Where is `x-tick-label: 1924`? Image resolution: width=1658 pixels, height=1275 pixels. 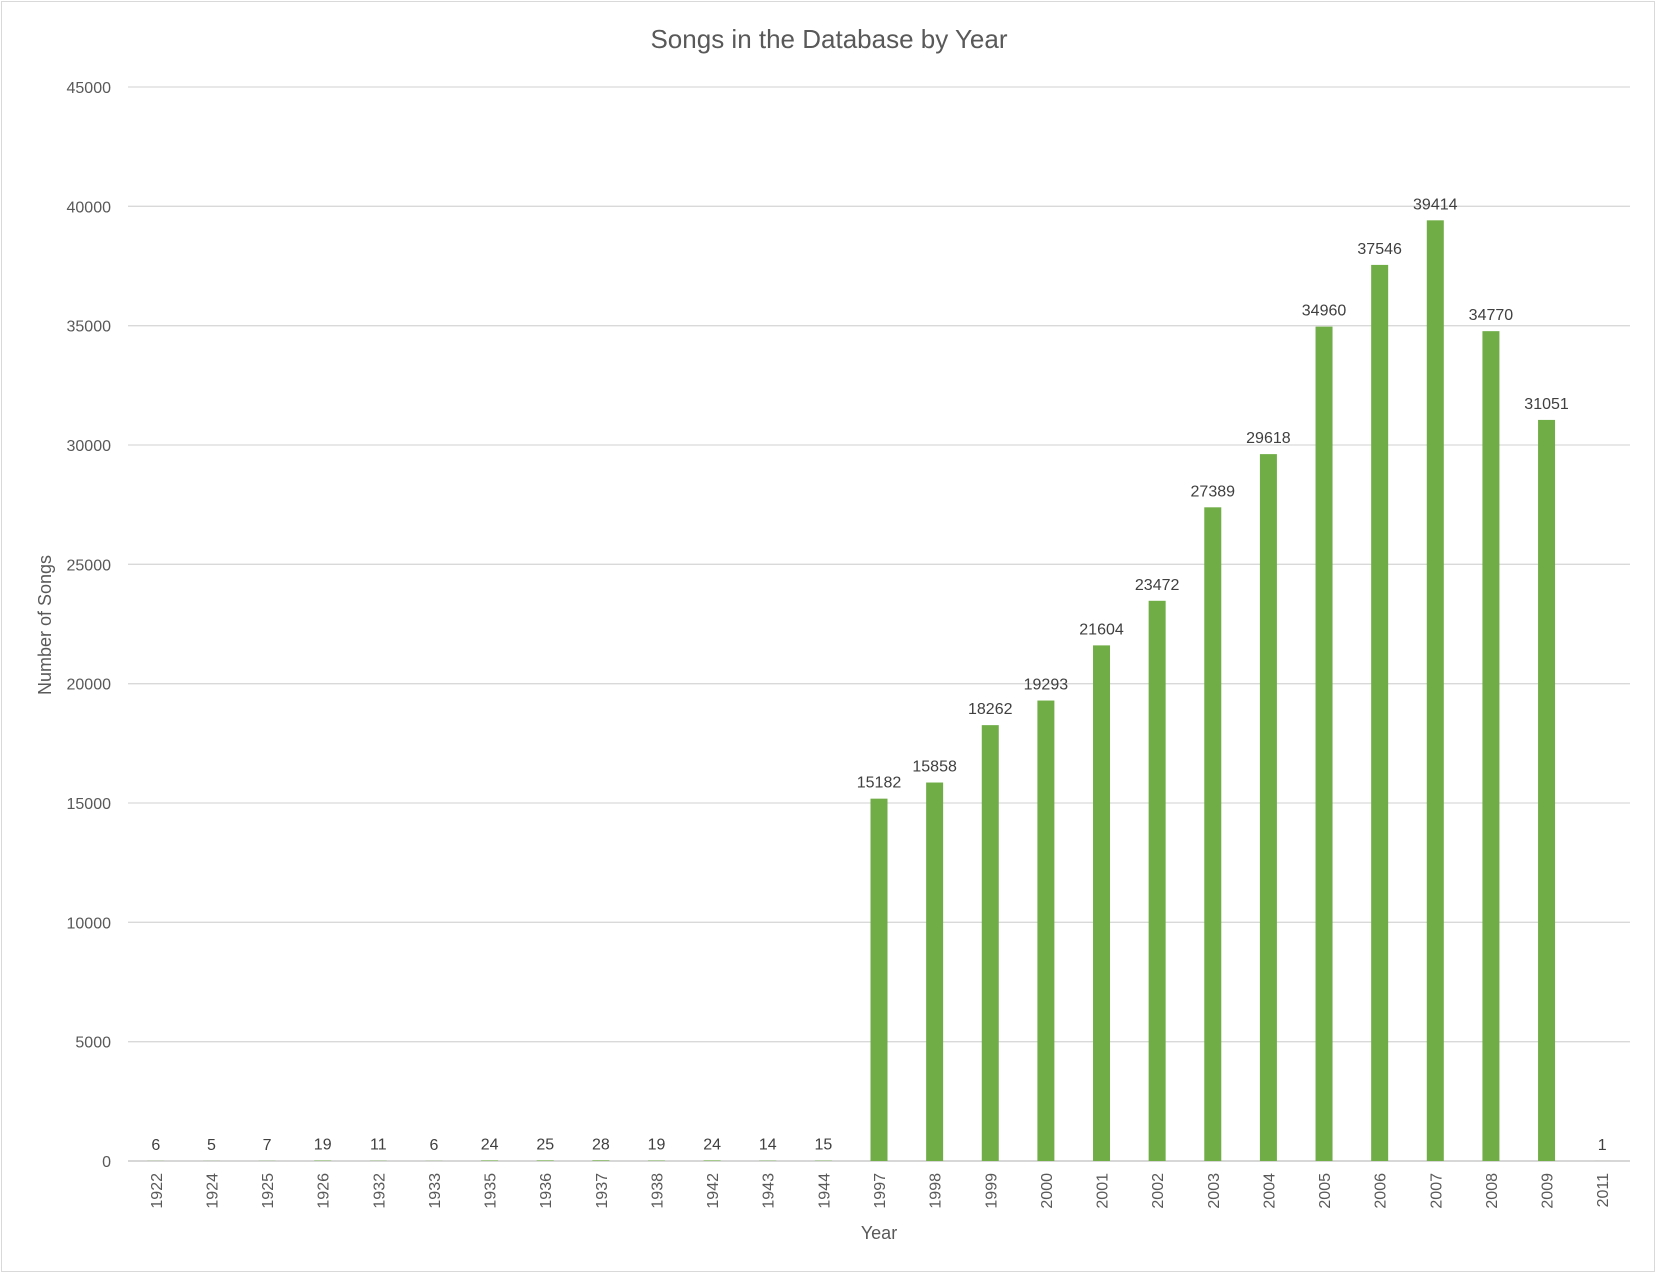
x-tick-label: 1924 is located at coordinates (212, 1191).